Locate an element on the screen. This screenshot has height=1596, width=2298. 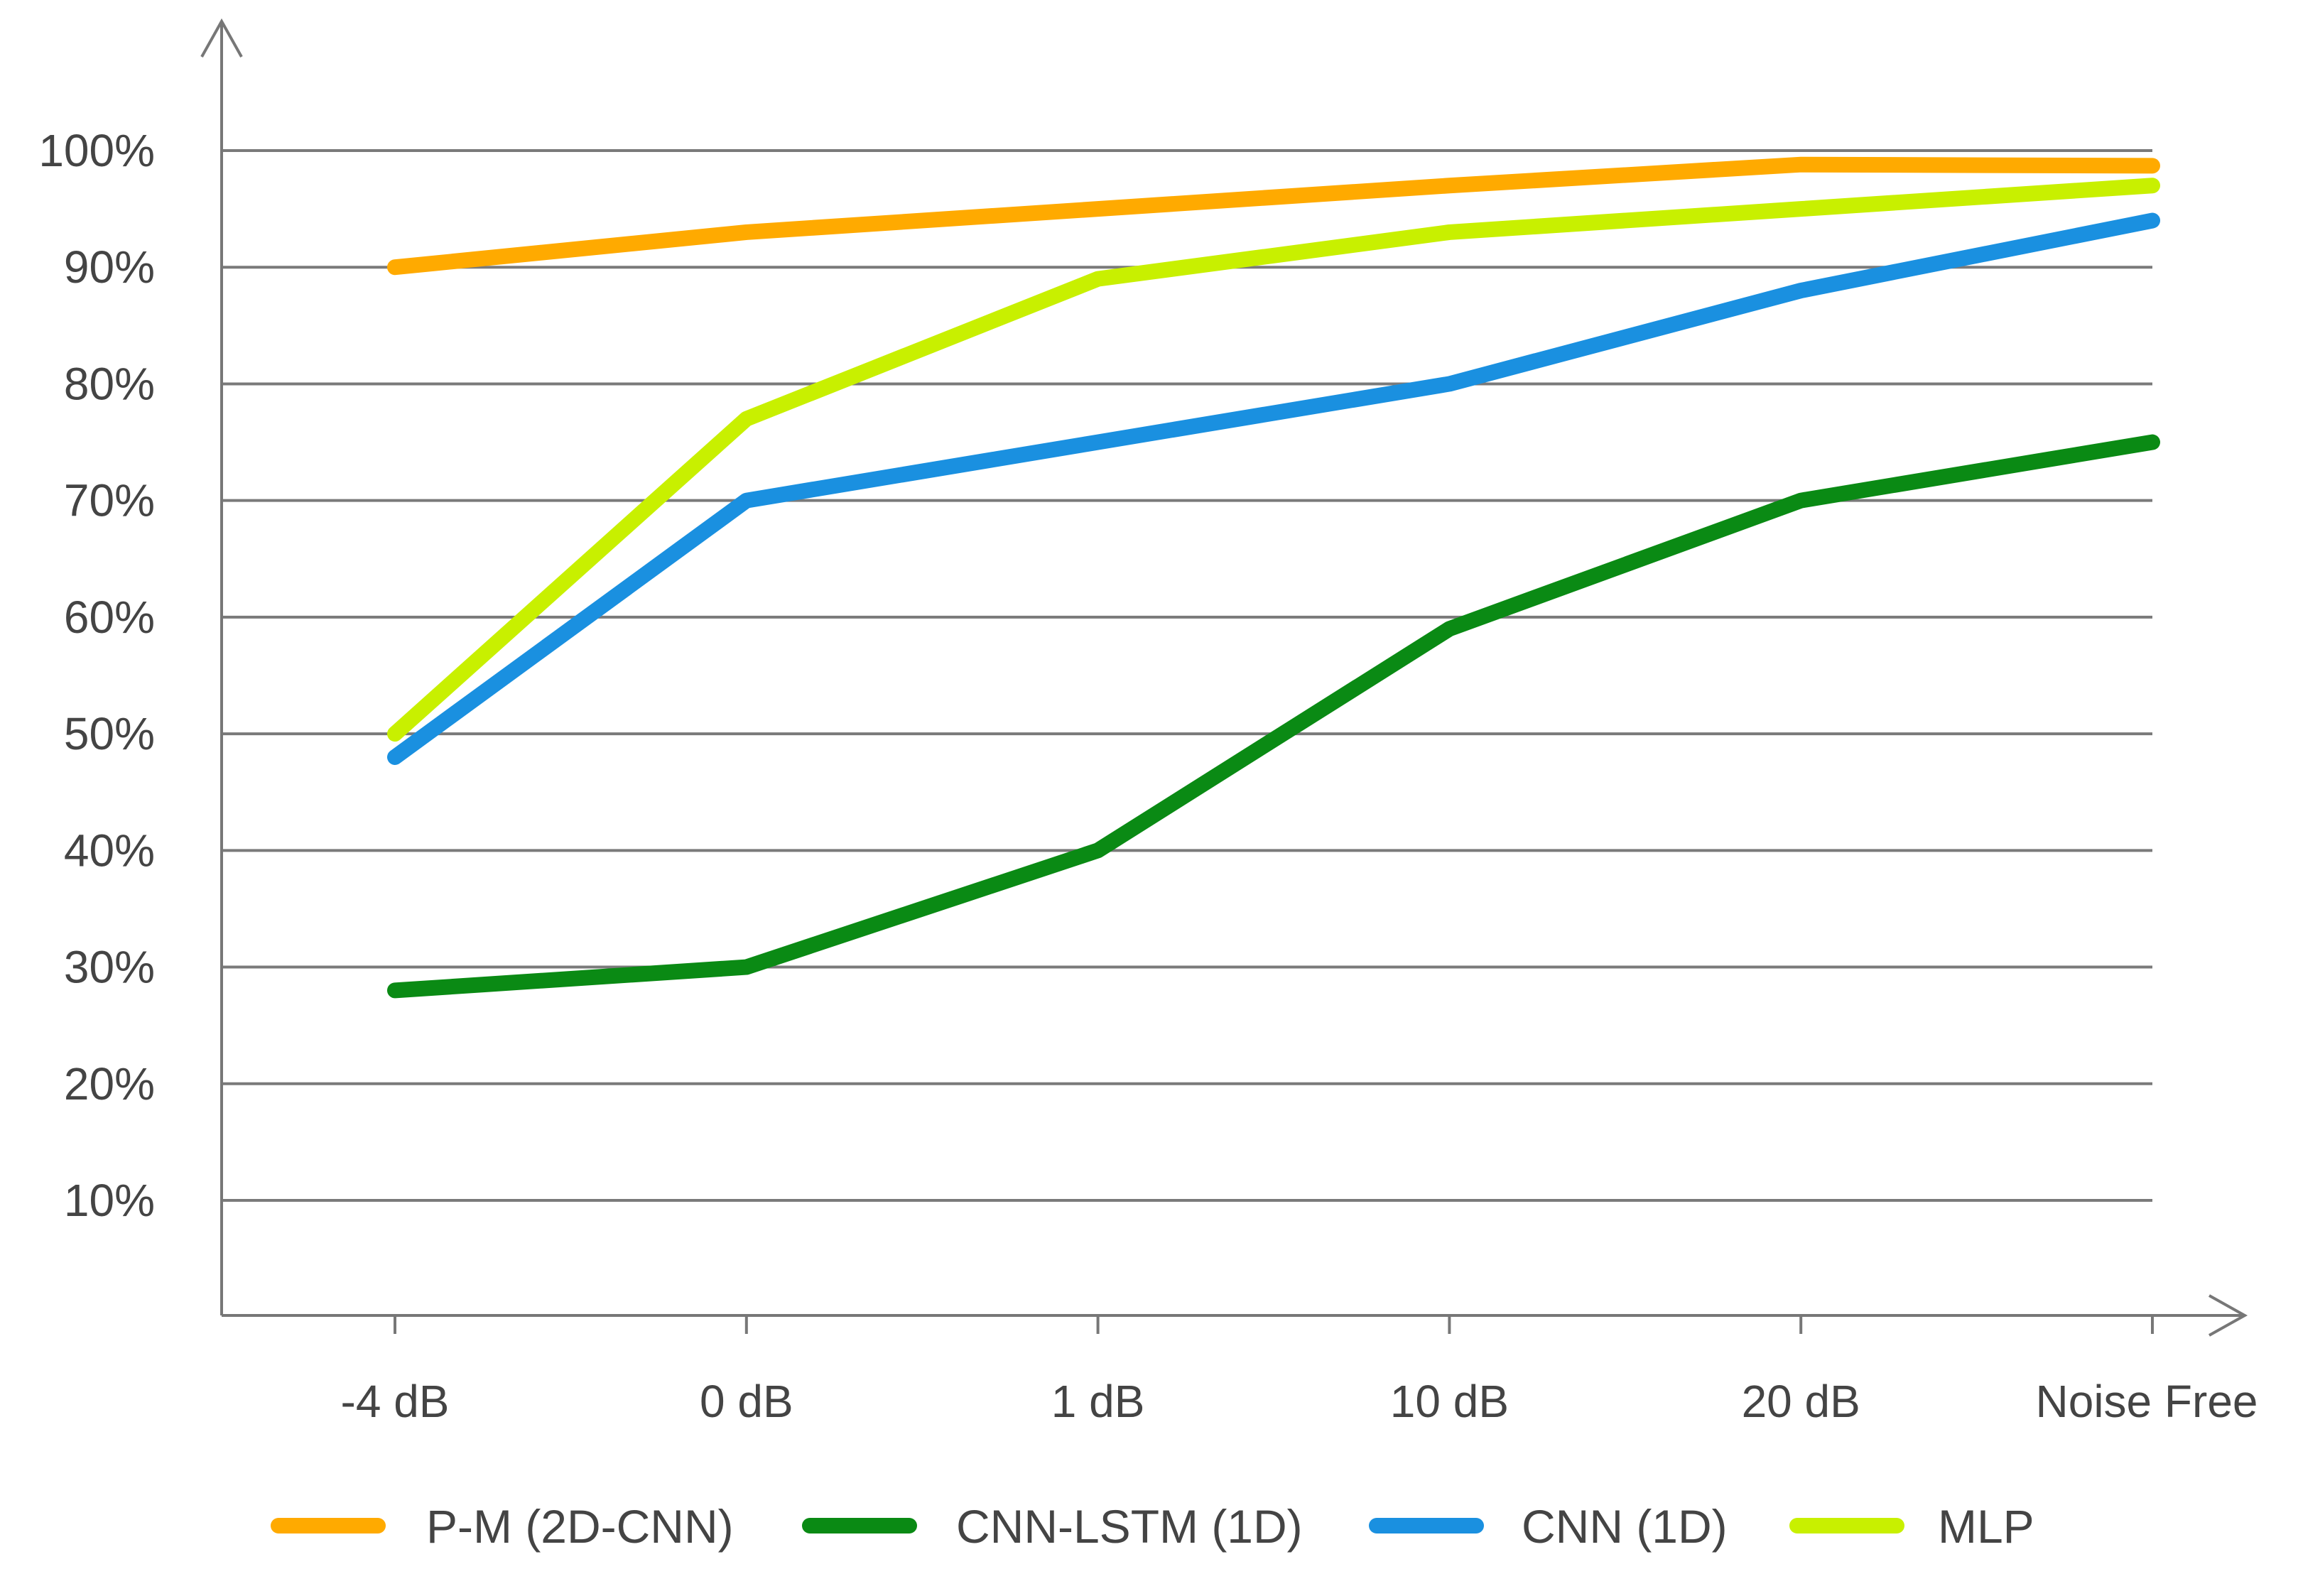
y-axis-arrow is located at coordinates (221, 38).